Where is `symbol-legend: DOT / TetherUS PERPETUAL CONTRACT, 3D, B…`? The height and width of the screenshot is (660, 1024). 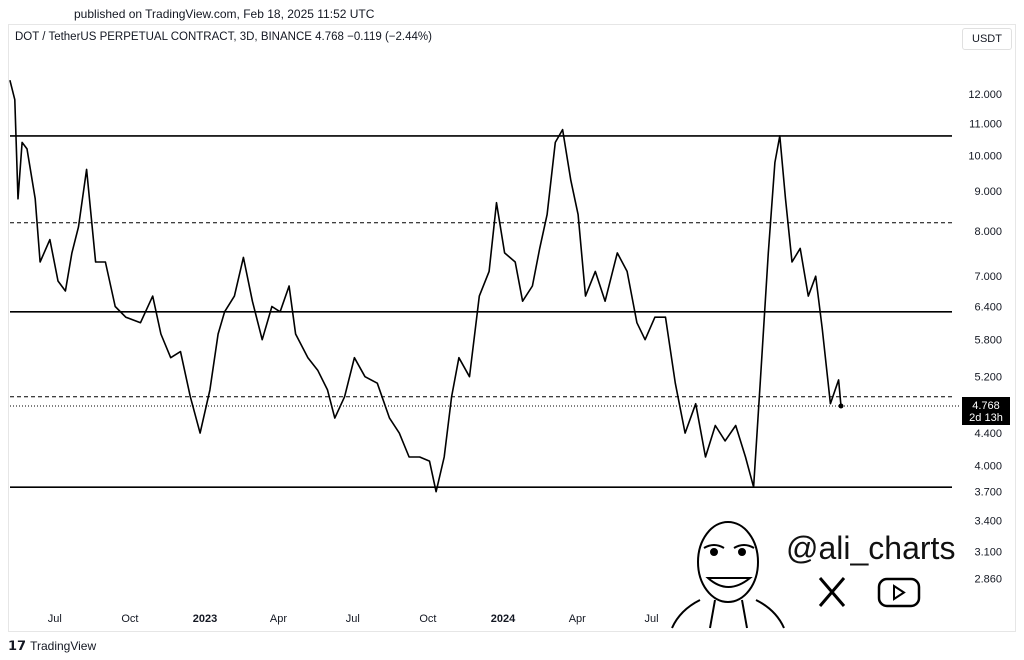 symbol-legend: DOT / TetherUS PERPETUAL CONTRACT, 3D, B… is located at coordinates (223, 37).